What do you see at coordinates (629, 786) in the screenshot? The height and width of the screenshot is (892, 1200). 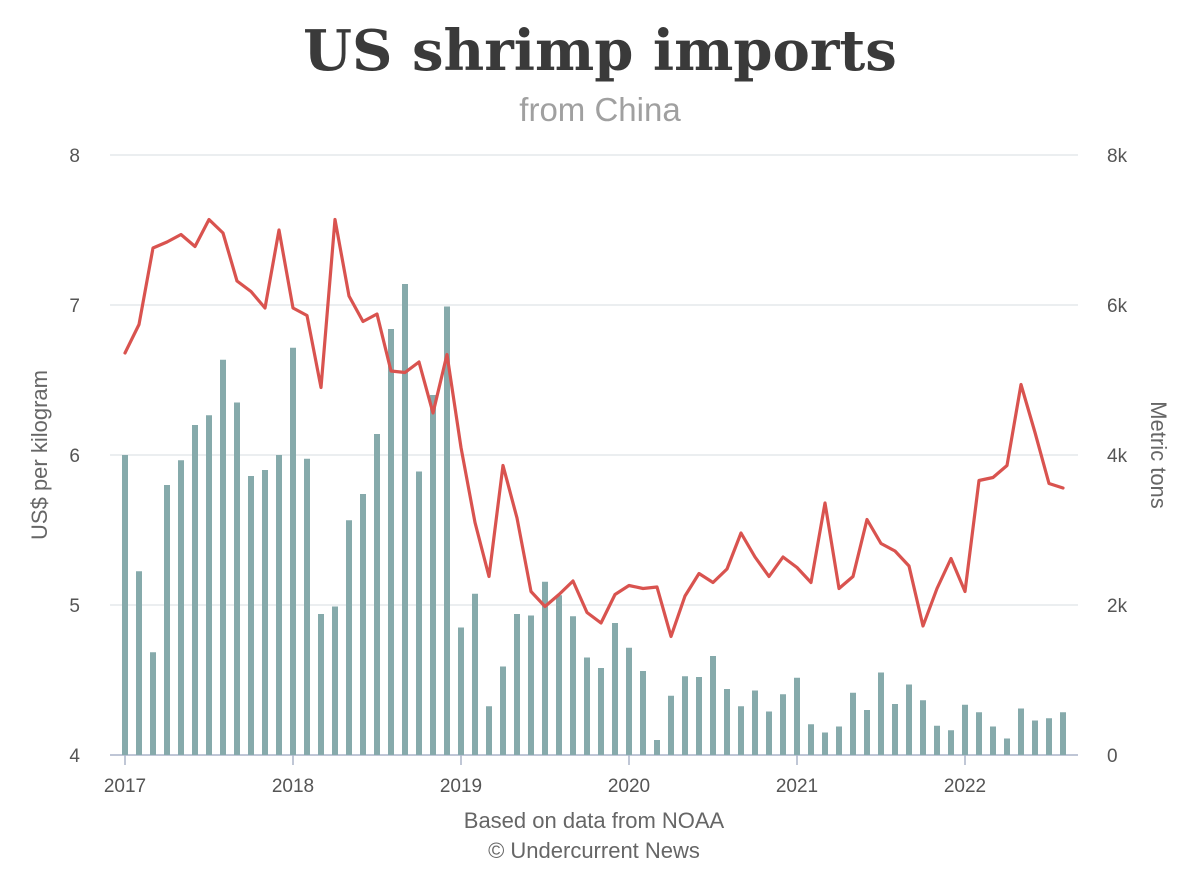 I see `x-tick-label: 2020` at bounding box center [629, 786].